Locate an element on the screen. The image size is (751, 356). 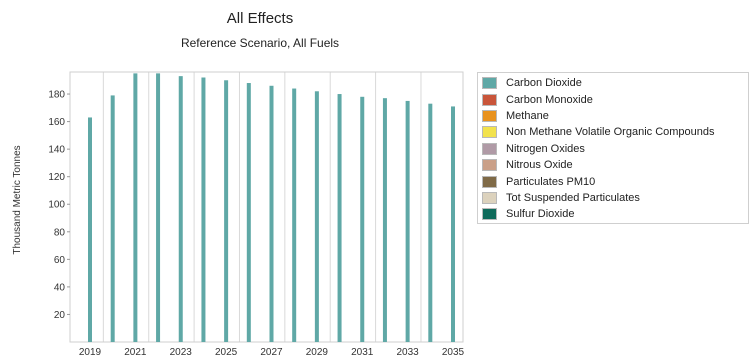
x-tick-label: 2027 is located at coordinates (271, 351).